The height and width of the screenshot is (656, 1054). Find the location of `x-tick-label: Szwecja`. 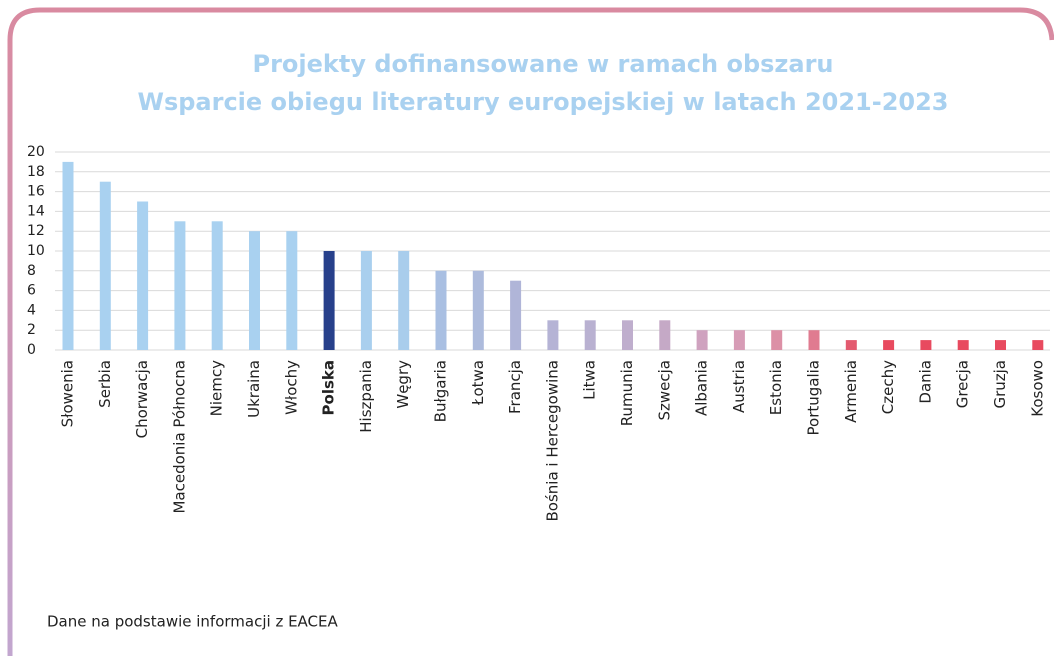

x-tick-label: Szwecja is located at coordinates (664, 390).